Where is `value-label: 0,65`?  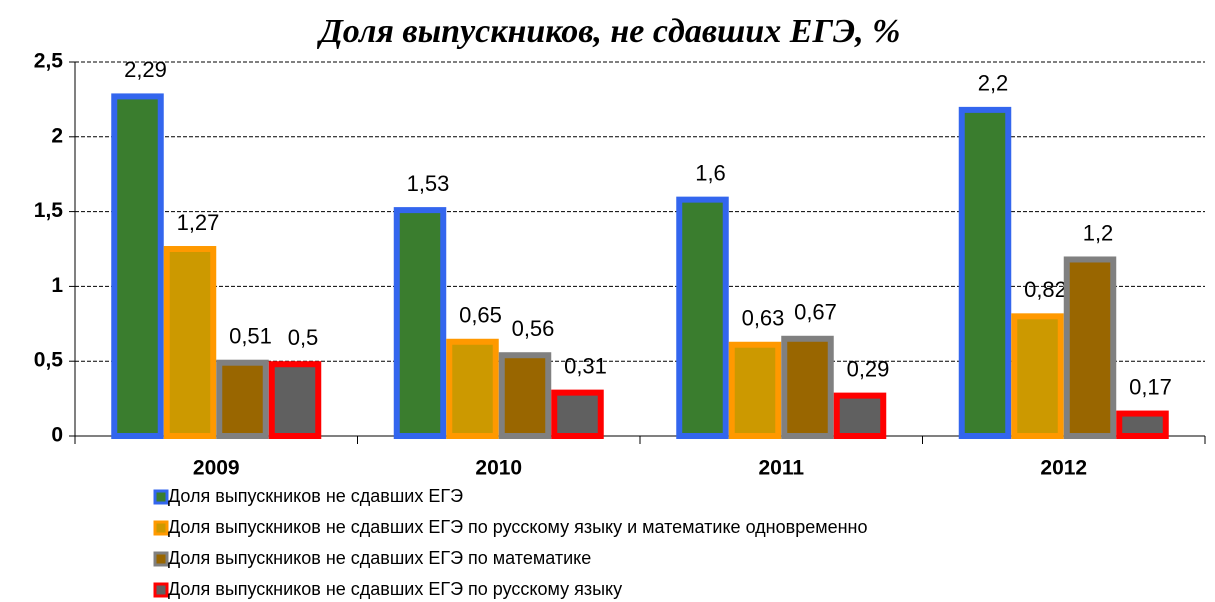
value-label: 0,65 is located at coordinates (480, 315).